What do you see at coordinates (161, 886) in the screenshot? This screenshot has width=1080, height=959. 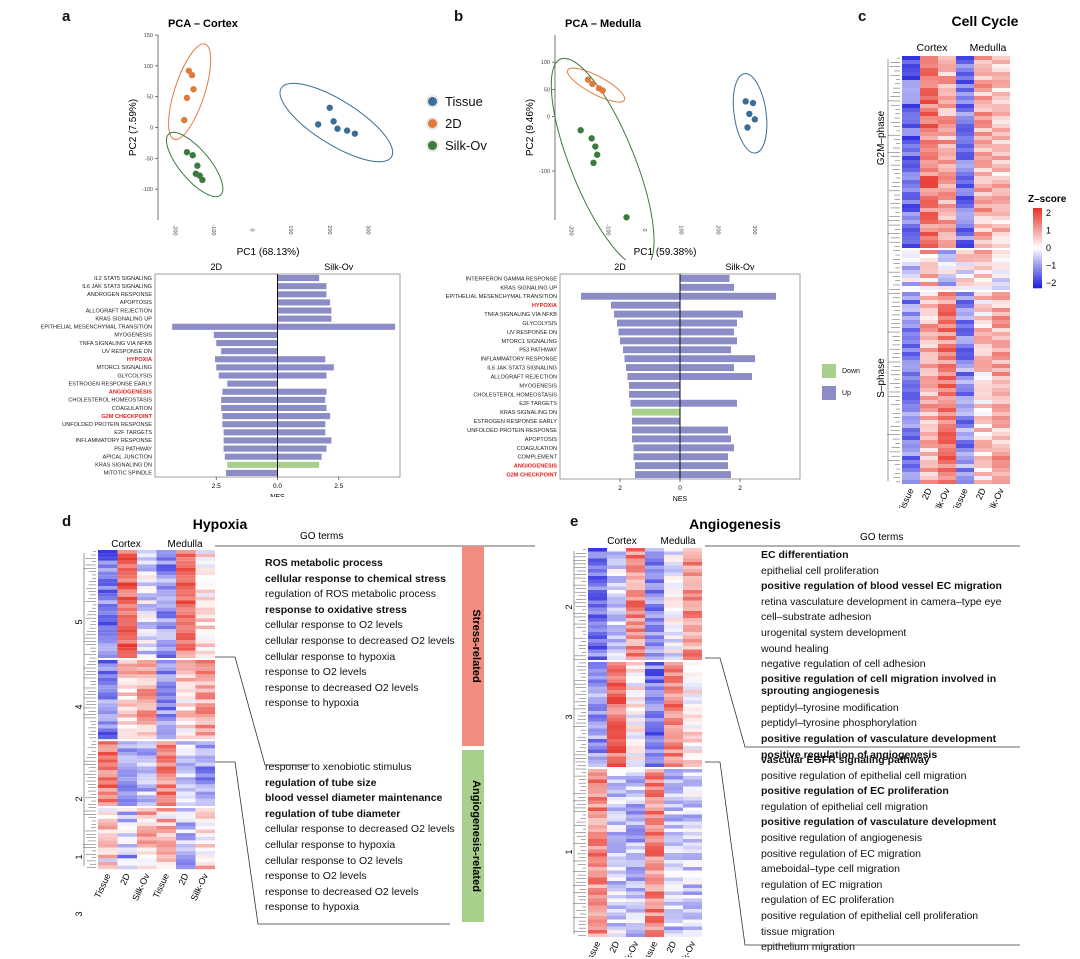 I see `column-label: Tissue` at bounding box center [161, 886].